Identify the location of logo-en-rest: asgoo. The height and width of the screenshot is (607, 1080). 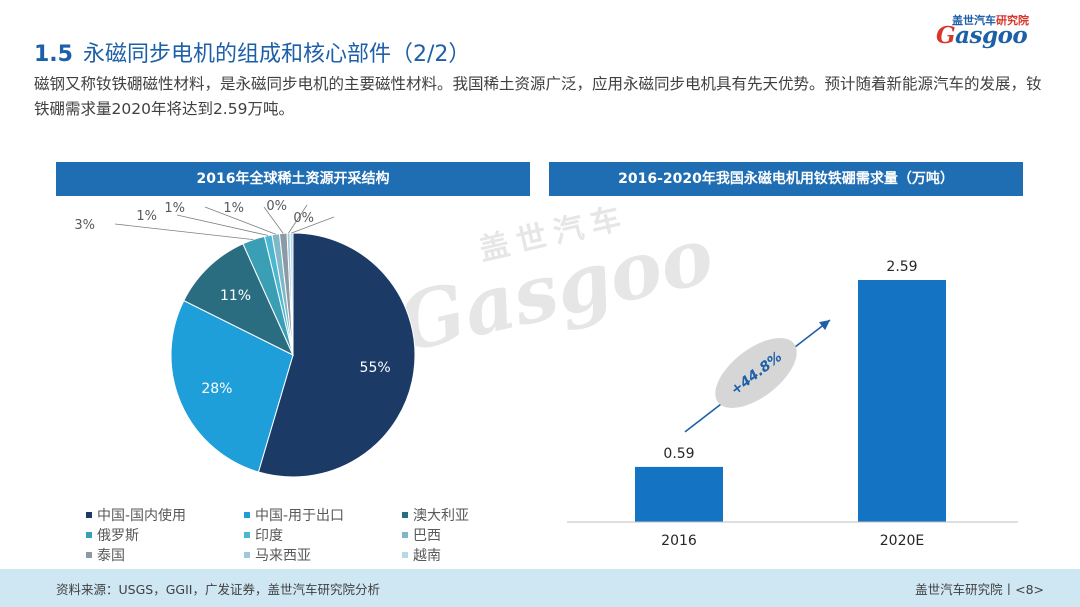
(991, 35).